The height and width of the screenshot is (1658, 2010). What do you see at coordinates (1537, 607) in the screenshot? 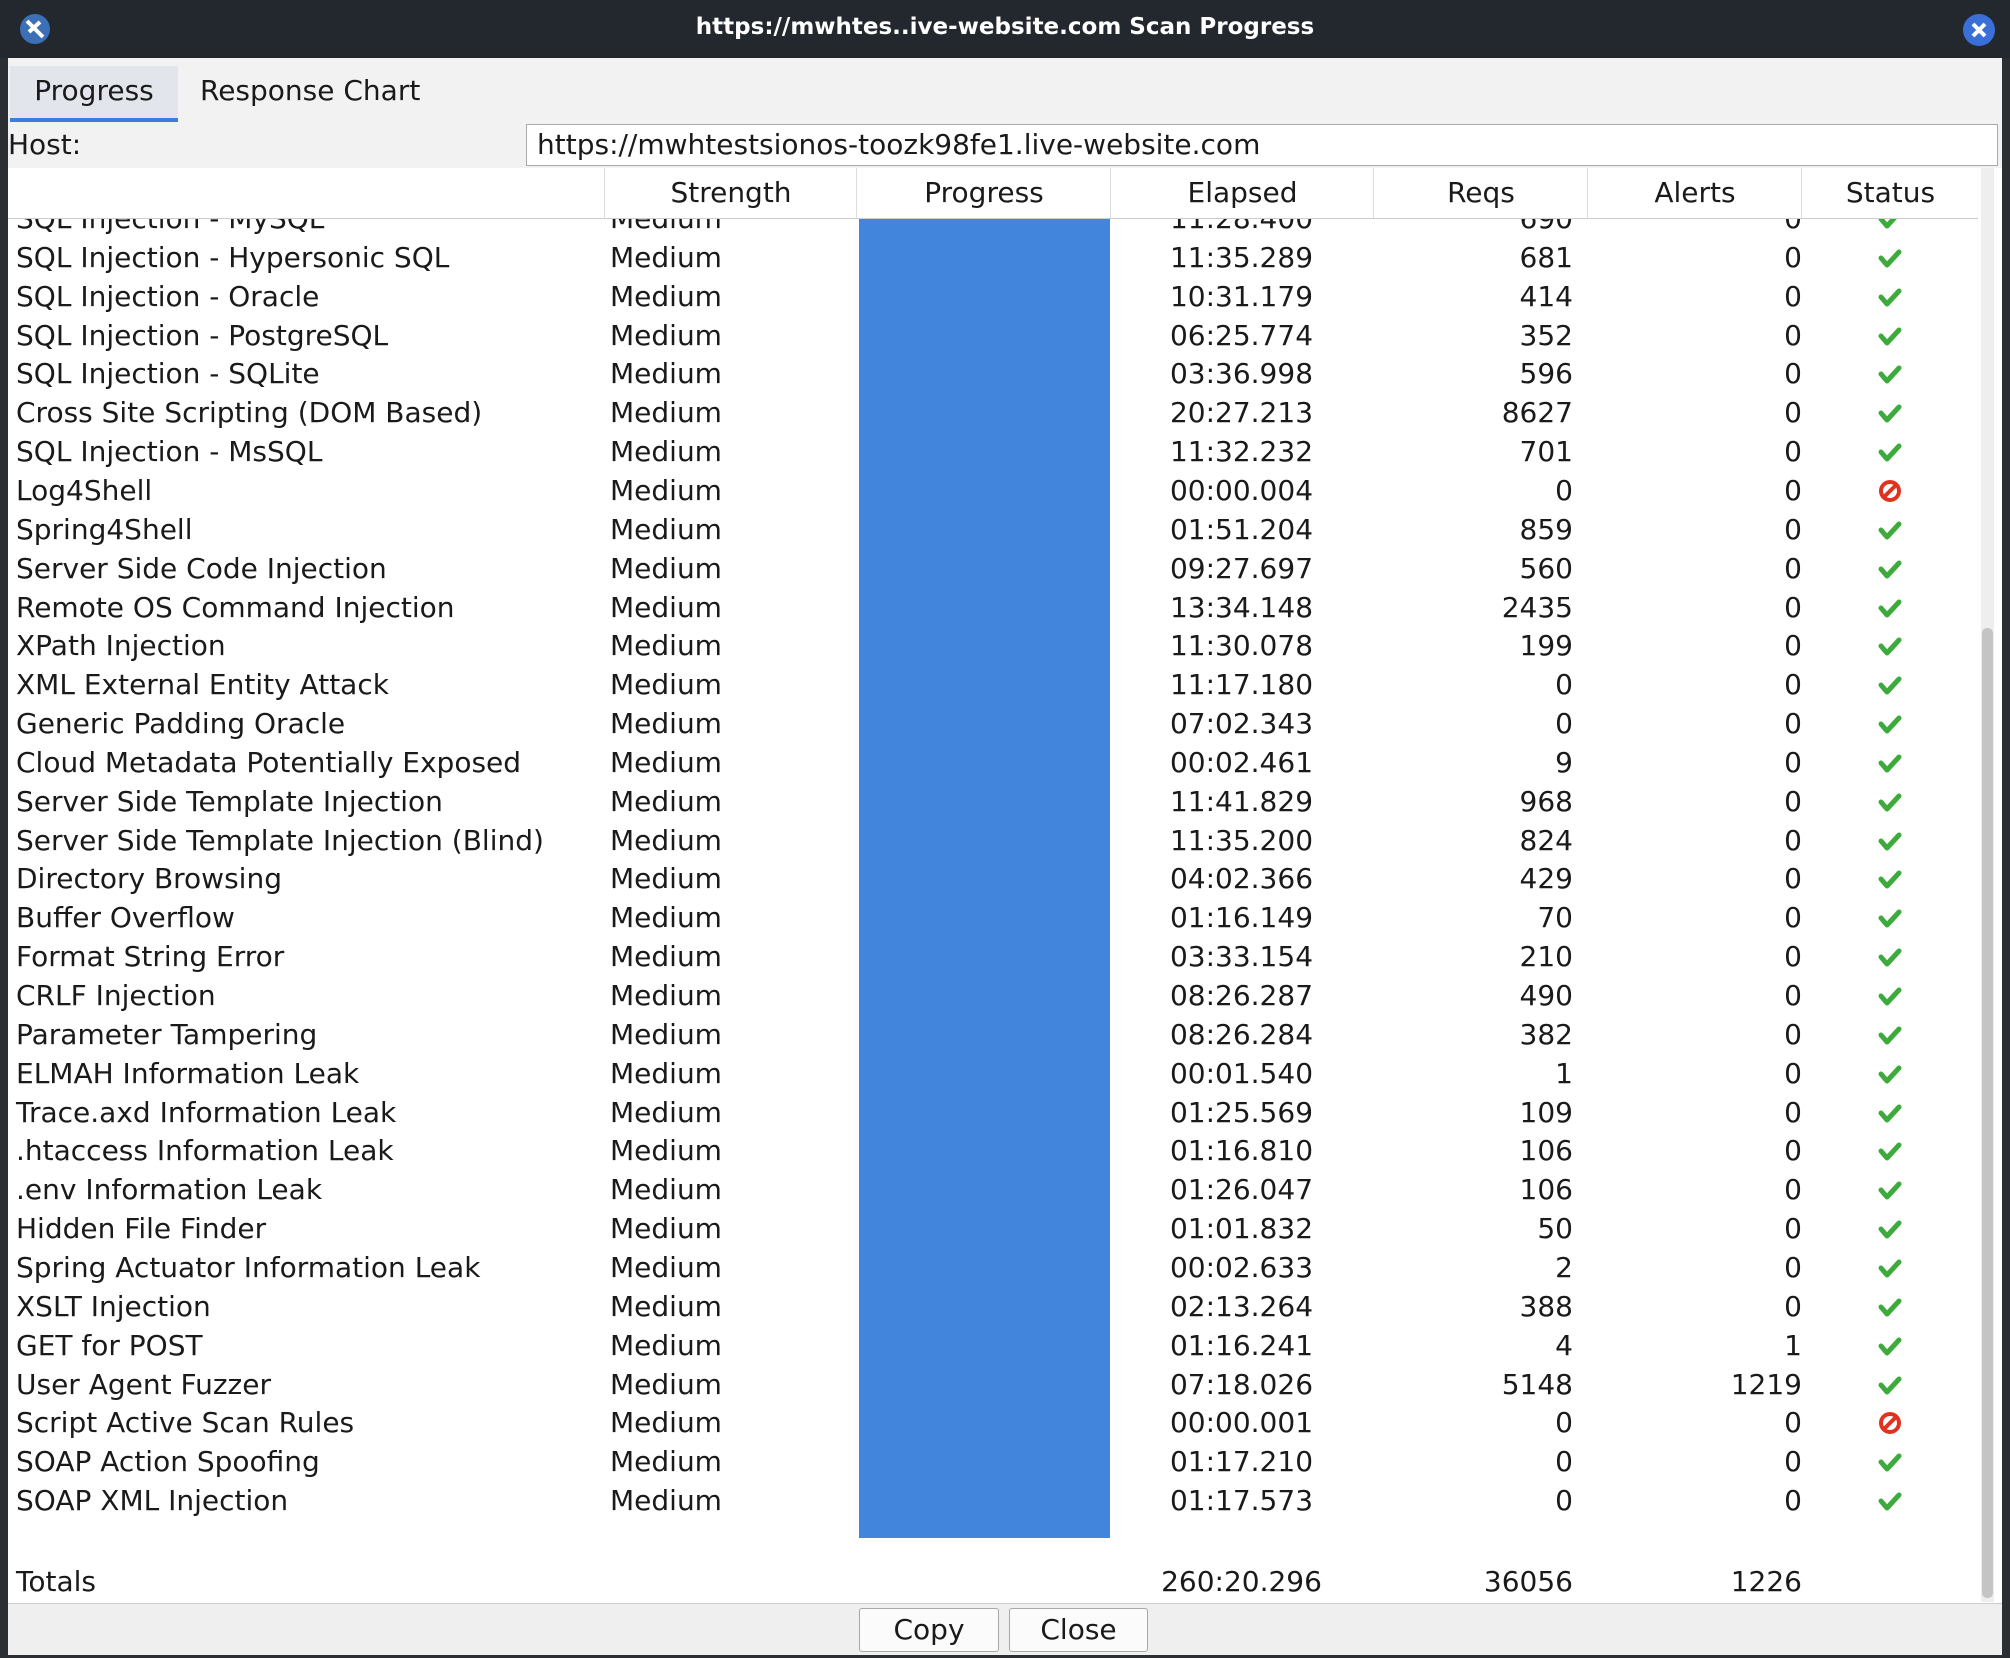
I see `reqs: 2435` at bounding box center [1537, 607].